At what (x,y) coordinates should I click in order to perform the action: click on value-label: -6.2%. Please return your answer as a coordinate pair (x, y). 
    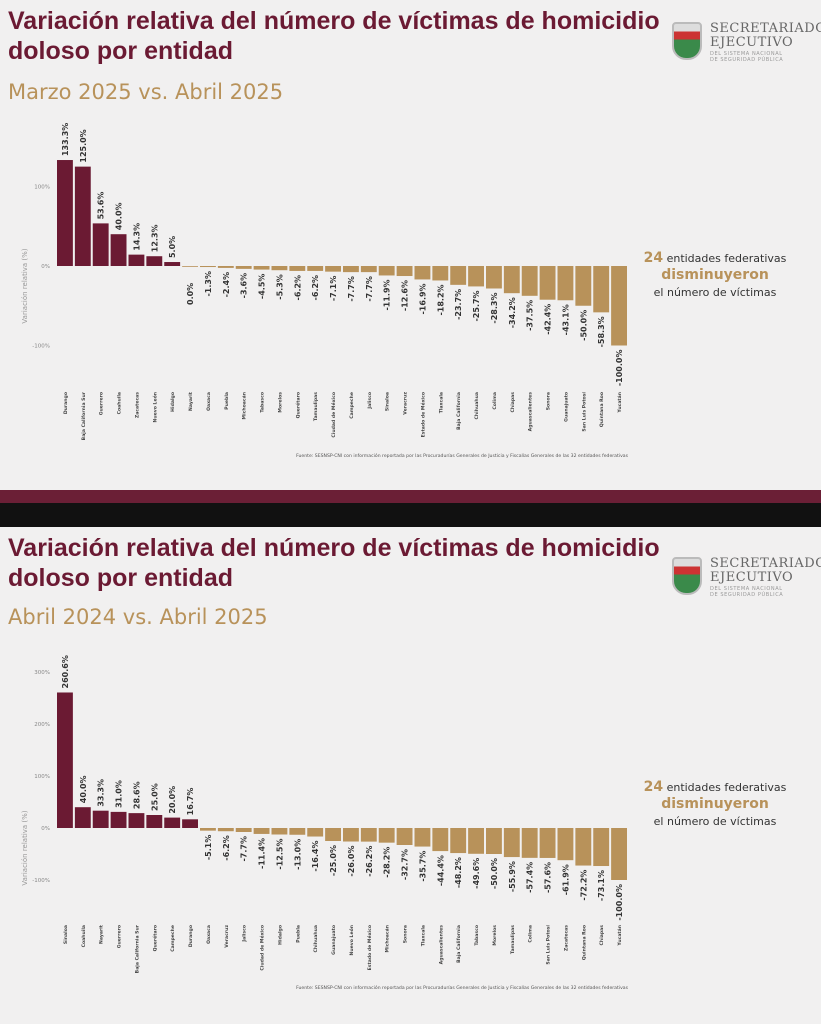
    Looking at the image, I should click on (297, 288).